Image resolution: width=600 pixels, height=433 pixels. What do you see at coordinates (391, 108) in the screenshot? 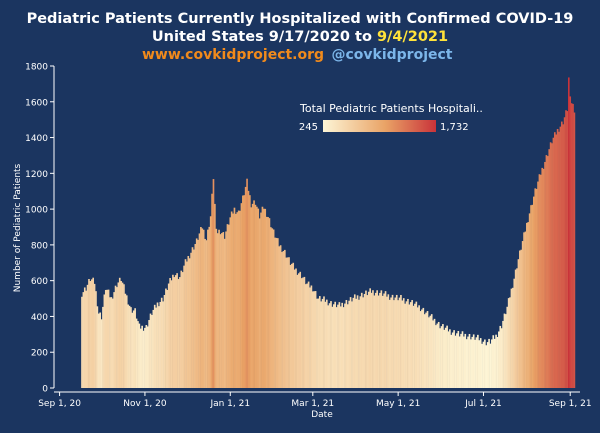
I see `legend-title: Total Pediatric Patients Hospitali..` at bounding box center [391, 108].